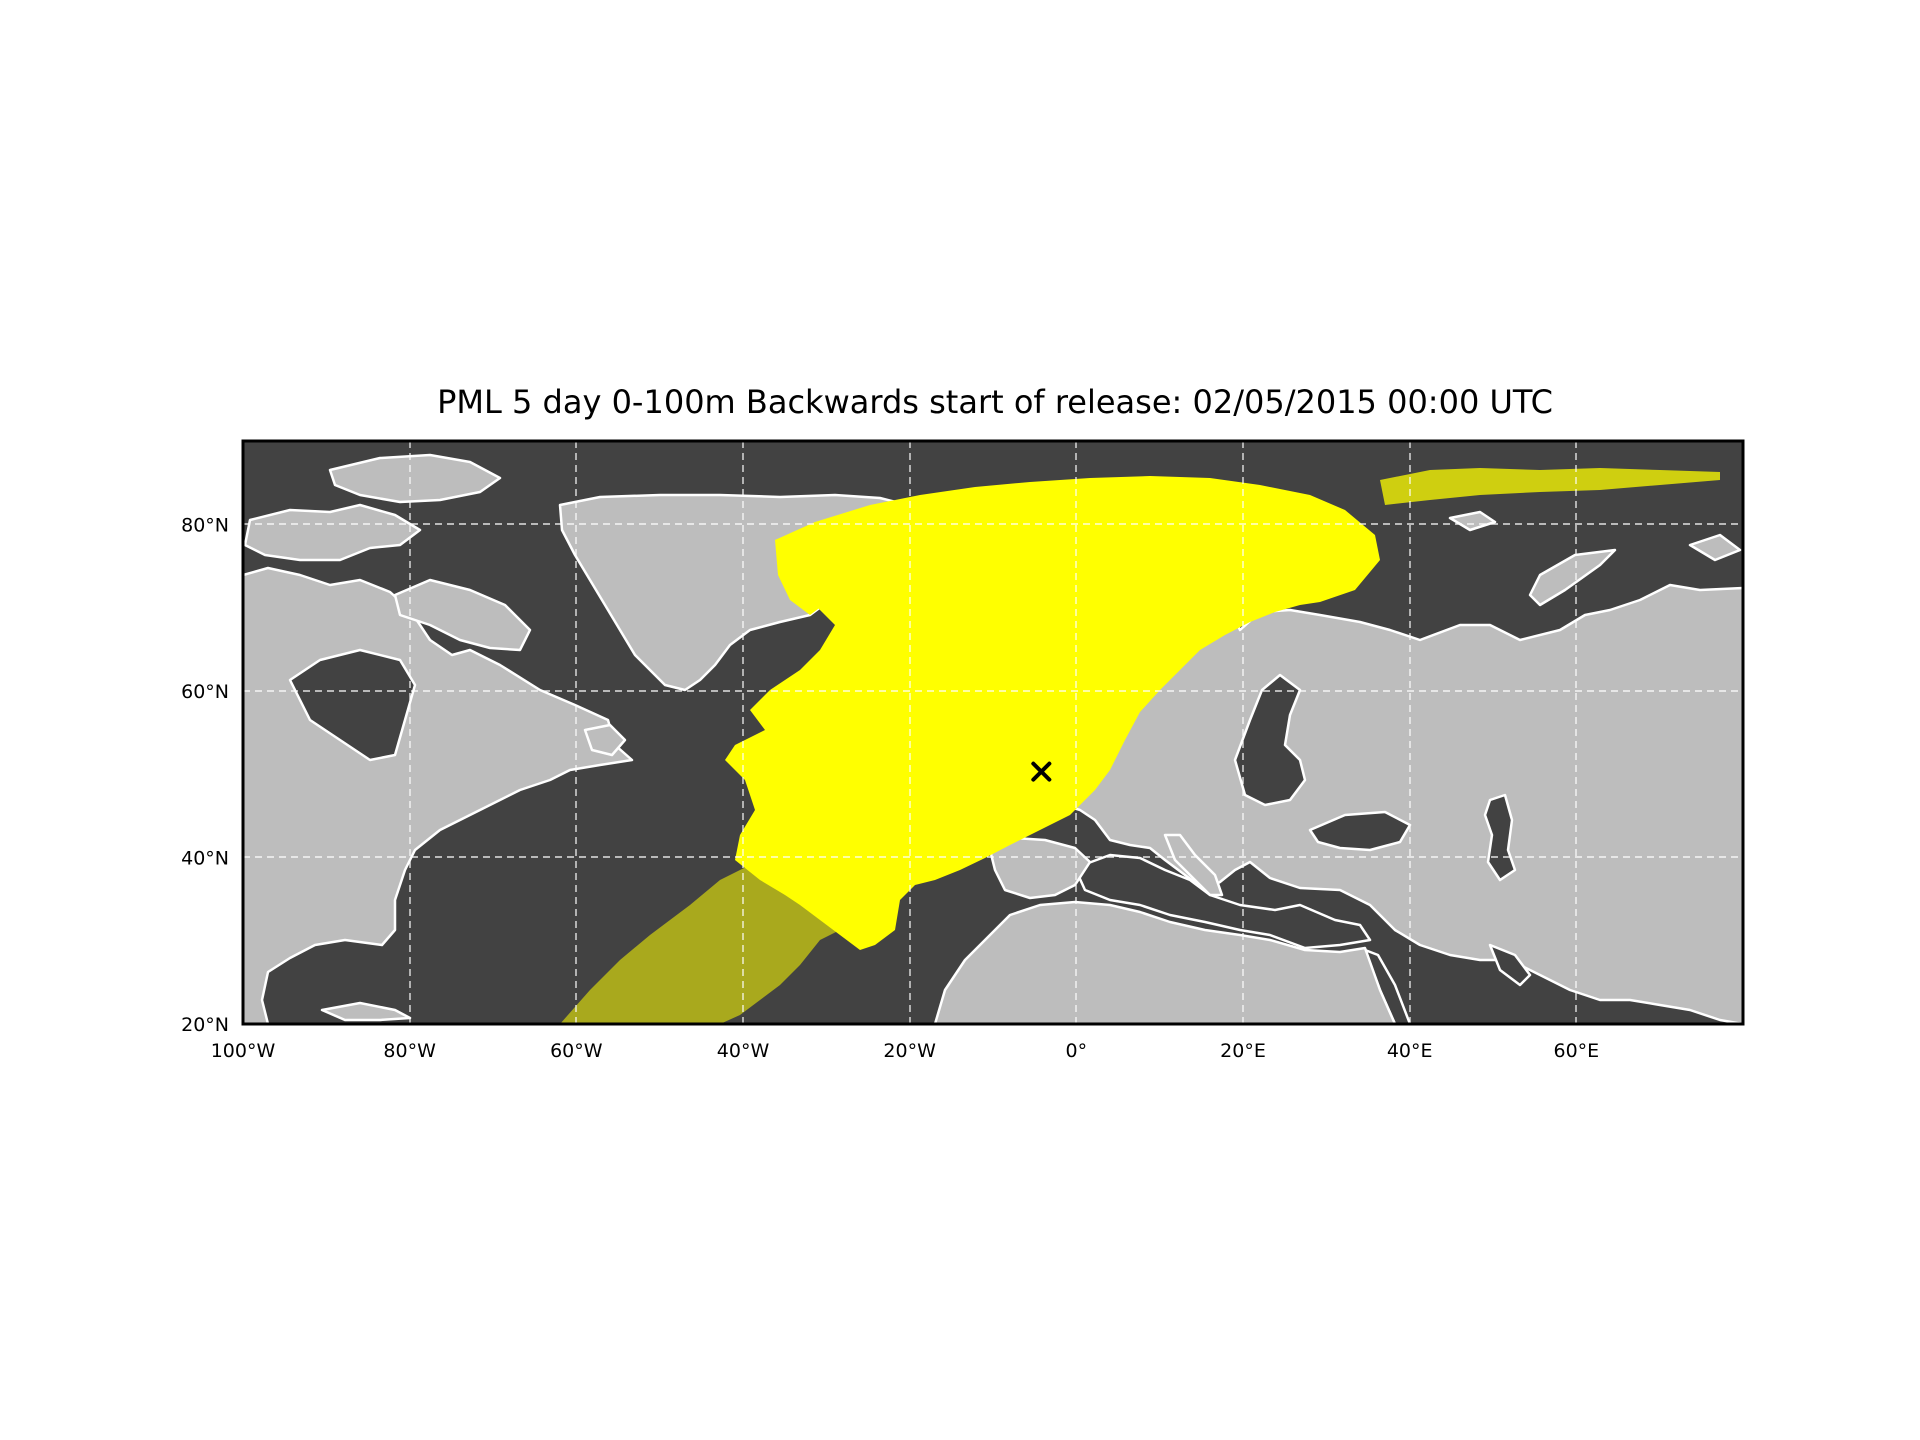 The width and height of the screenshot is (1920, 1440). I want to click on lat-tick-label: 20°N, so click(205, 1025).